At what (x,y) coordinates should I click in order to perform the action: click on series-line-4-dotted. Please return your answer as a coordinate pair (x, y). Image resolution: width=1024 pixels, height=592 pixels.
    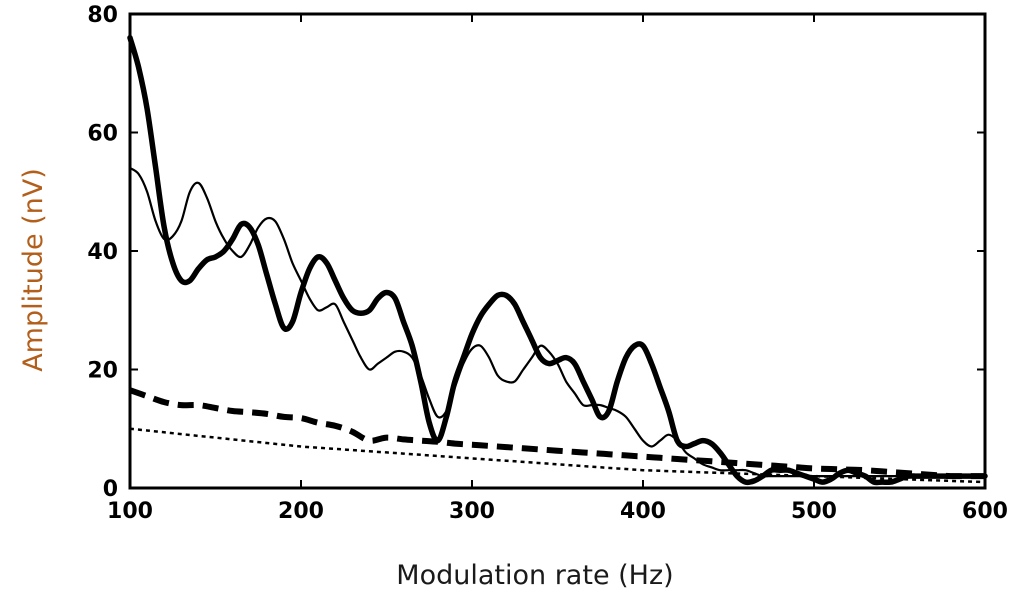
    Looking at the image, I should click on (557, 455).